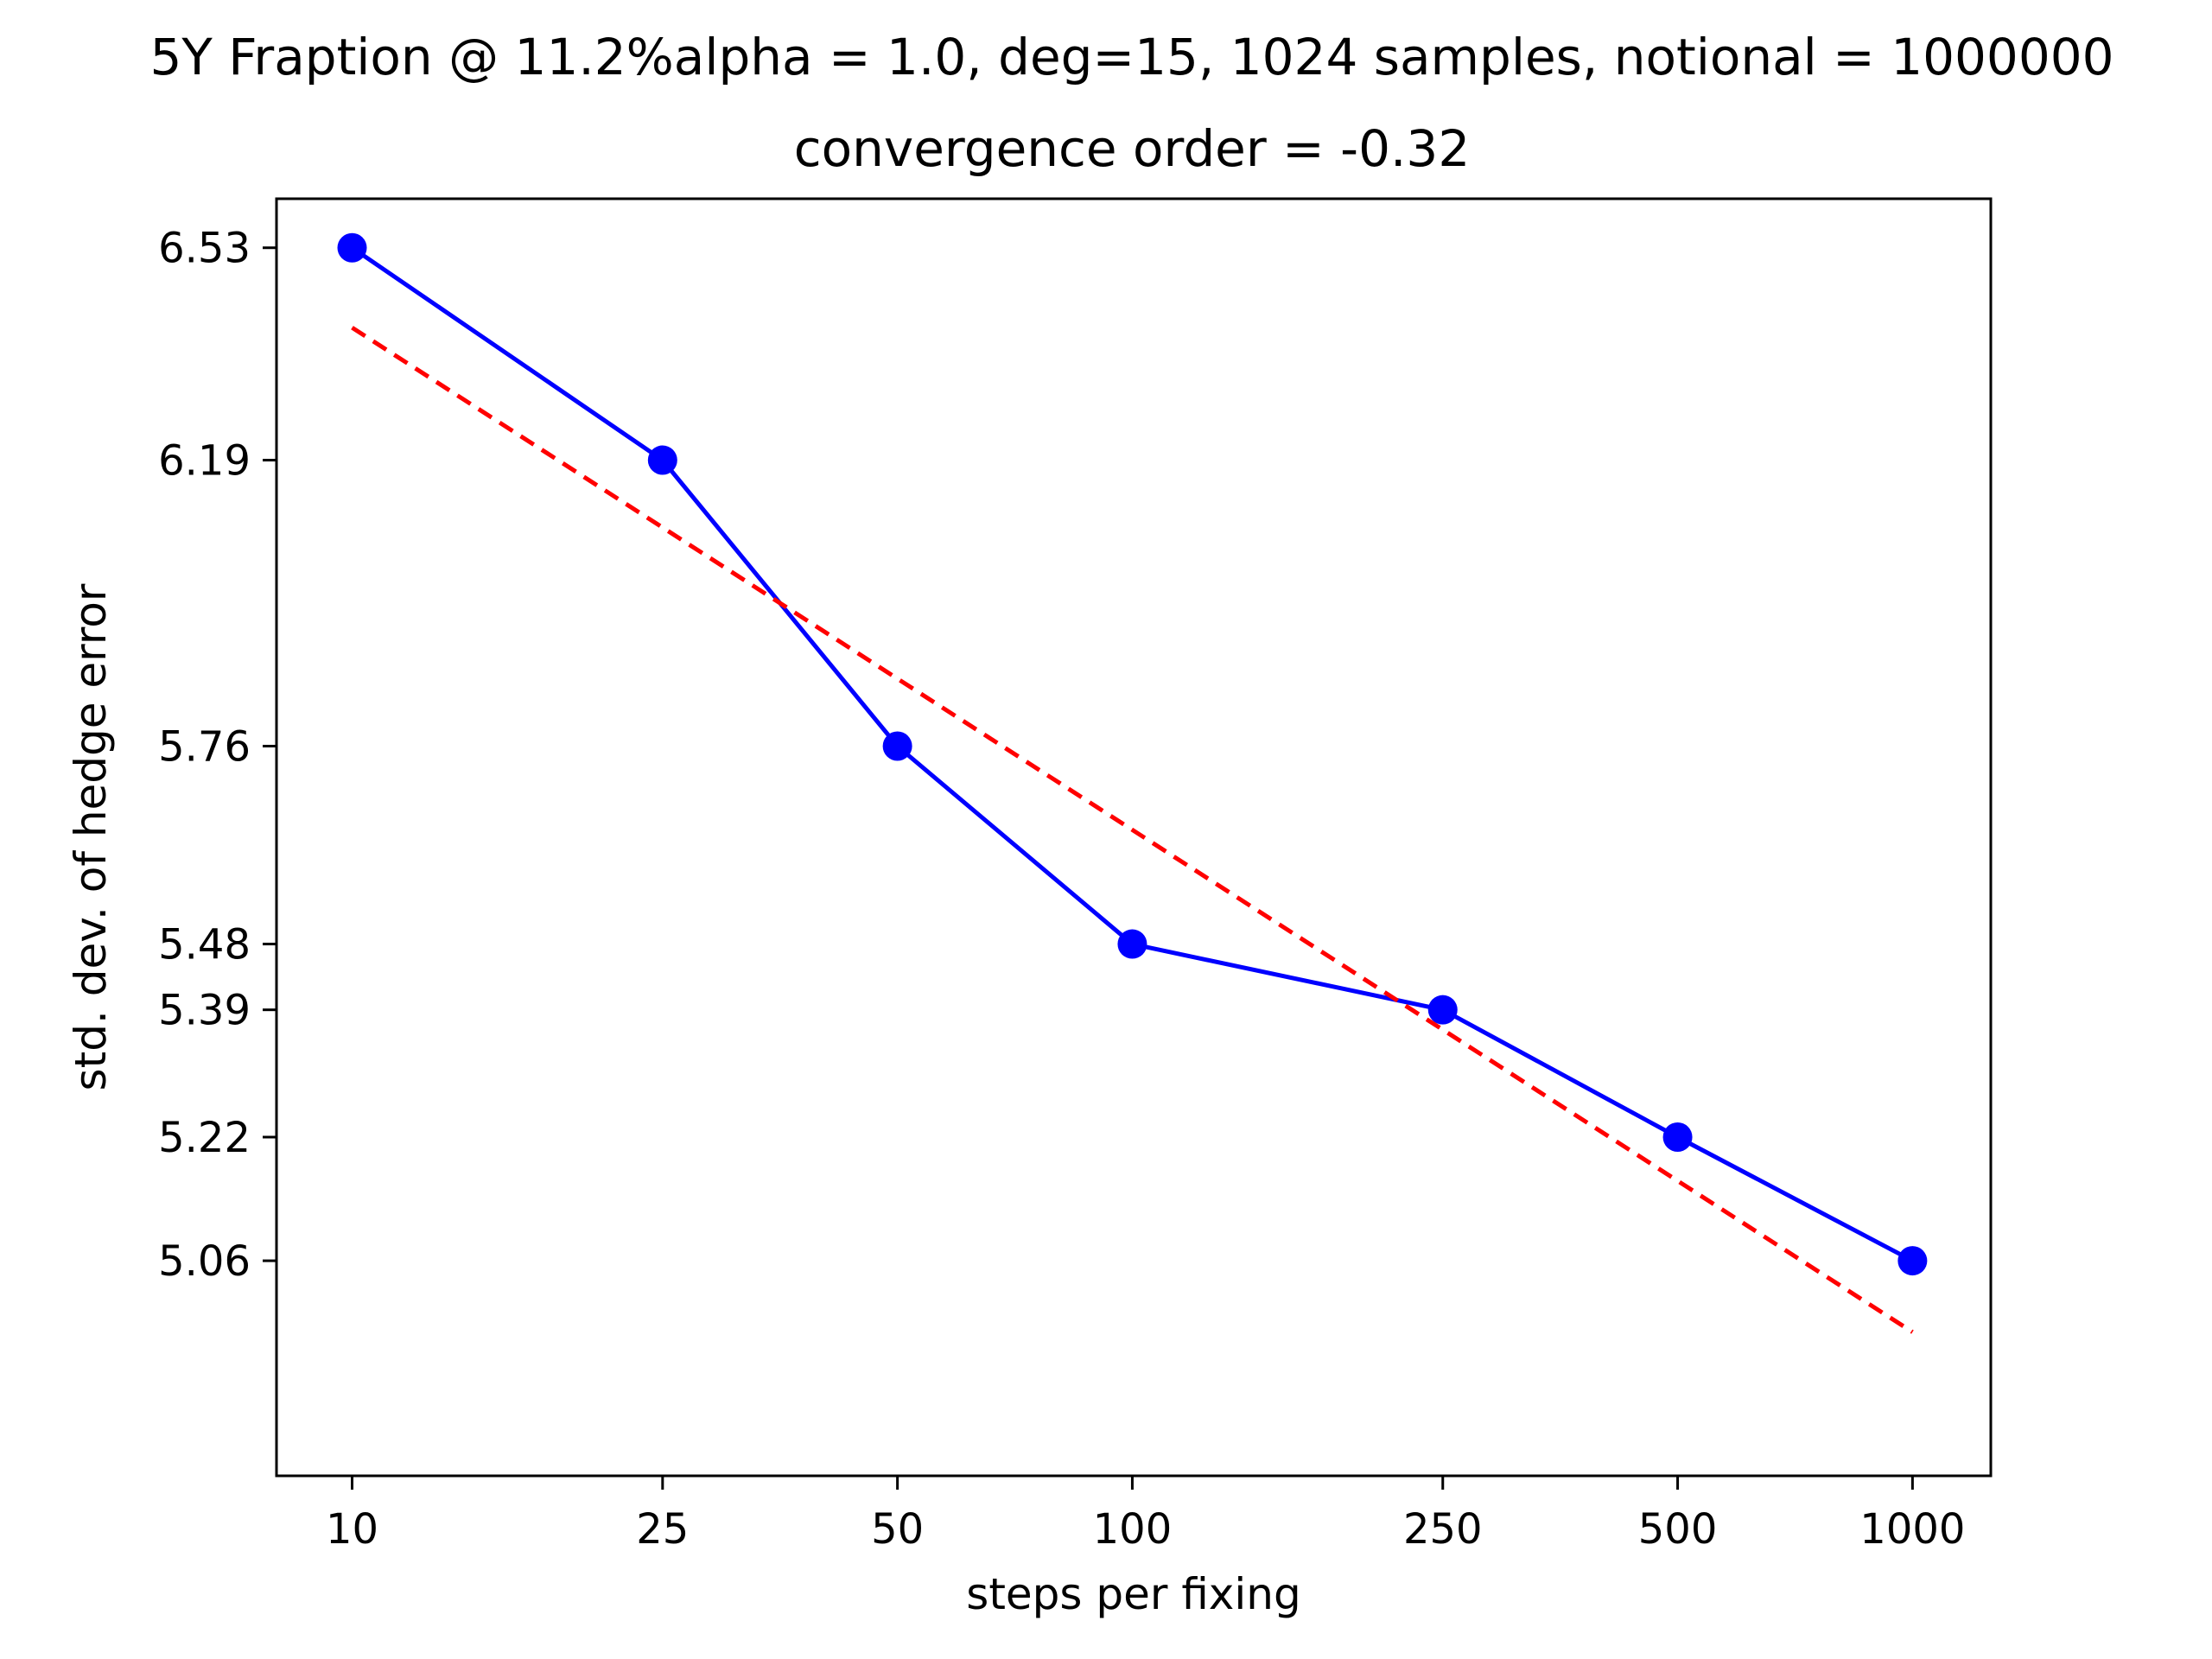 The image size is (2212, 1659). I want to click on y-tick-label: 5.48, so click(204, 945).